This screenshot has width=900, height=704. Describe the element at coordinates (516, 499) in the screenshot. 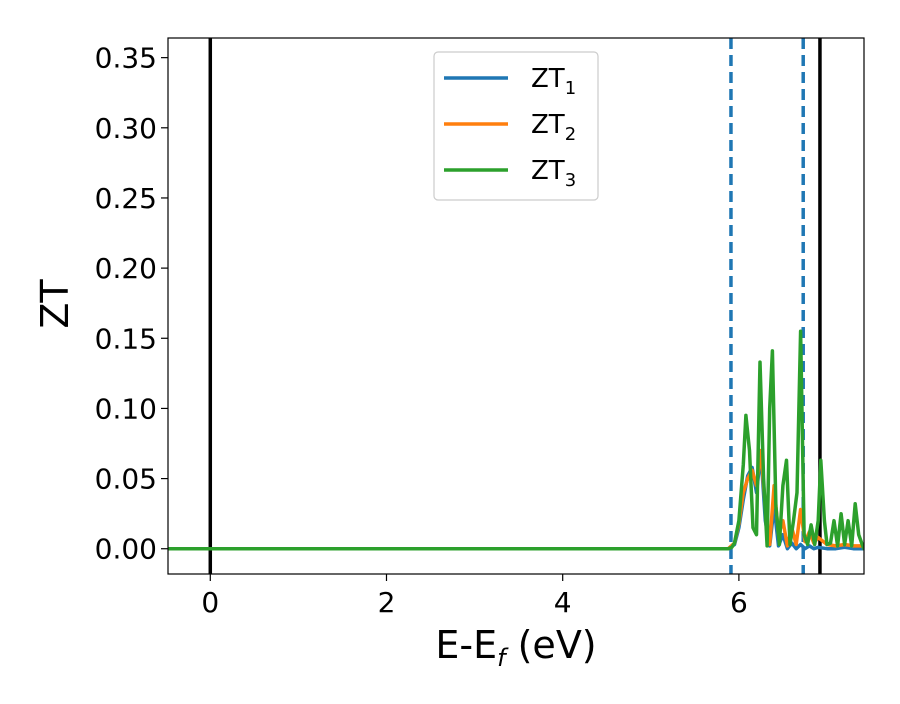

I see `series-line-zt2` at that location.